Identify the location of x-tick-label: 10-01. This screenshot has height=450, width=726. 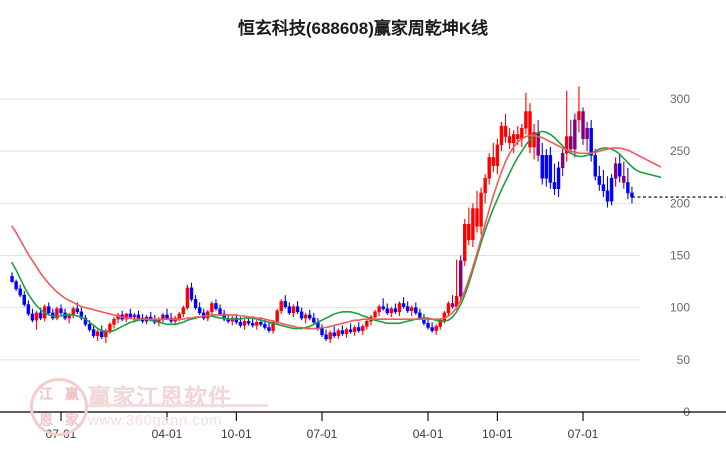
(236, 434).